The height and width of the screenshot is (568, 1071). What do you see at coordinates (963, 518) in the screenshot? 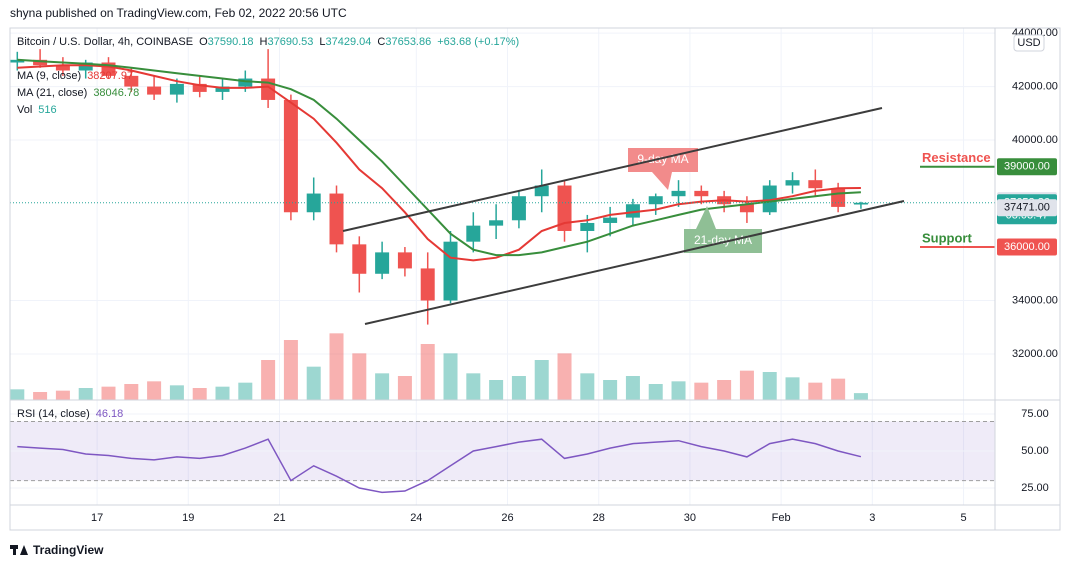
I see `x-tick-label: 5` at bounding box center [963, 518].